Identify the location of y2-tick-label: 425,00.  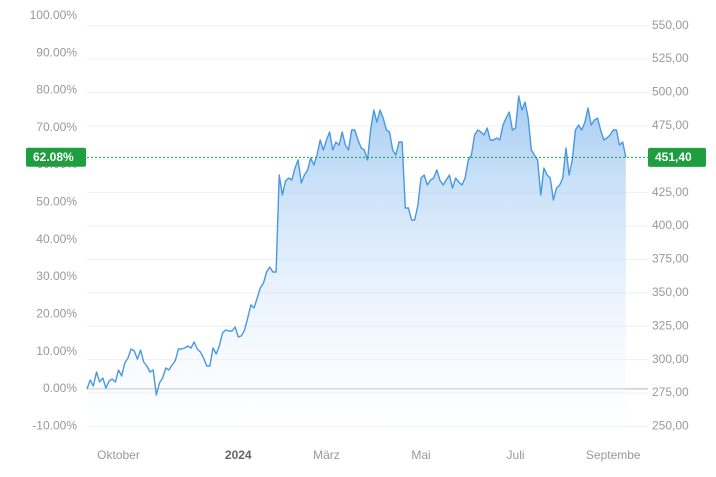
(670, 192).